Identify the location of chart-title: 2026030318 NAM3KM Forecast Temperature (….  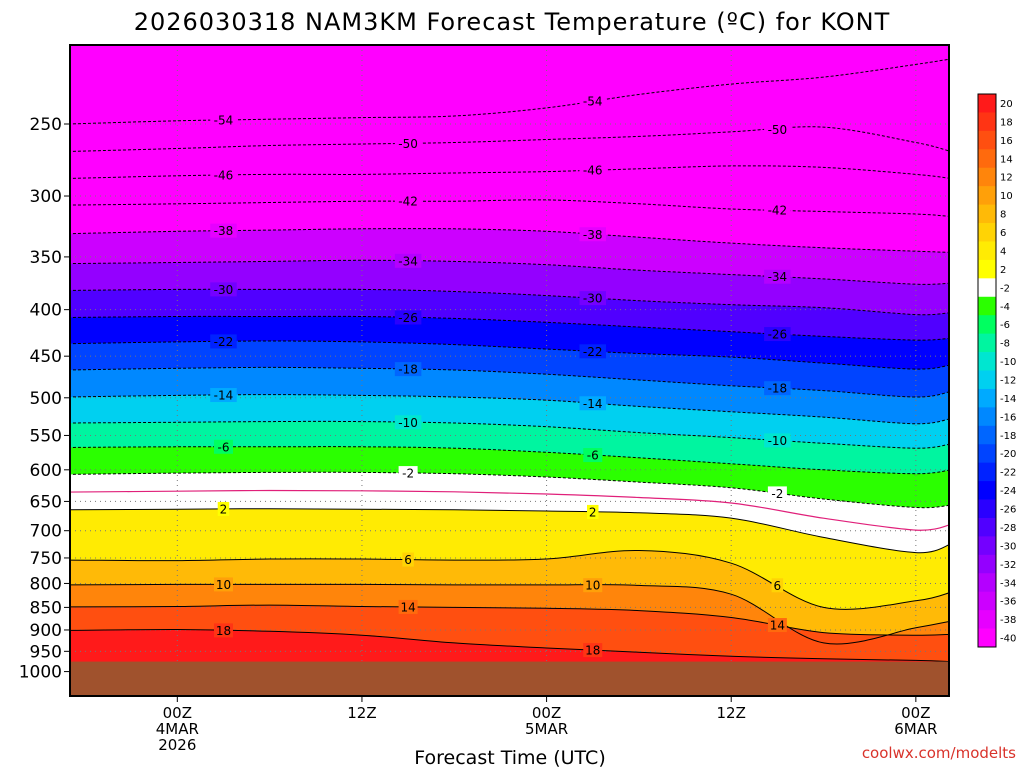
(512, 22).